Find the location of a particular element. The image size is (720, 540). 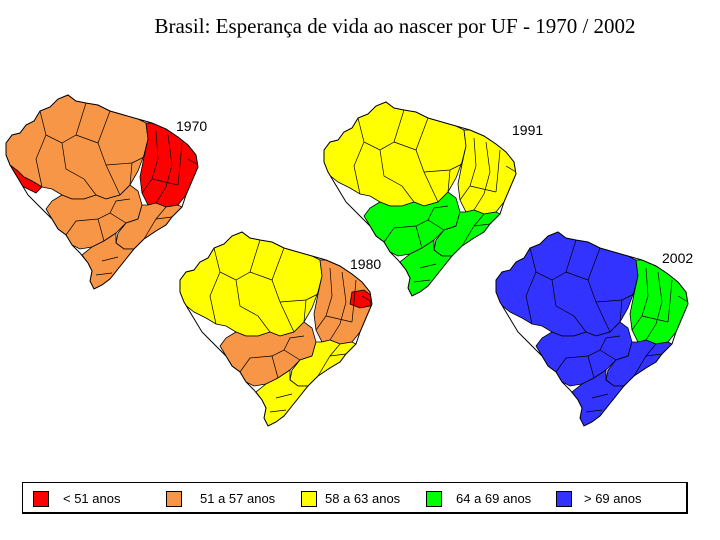

legend-label: < 51 anos is located at coordinates (92, 498).